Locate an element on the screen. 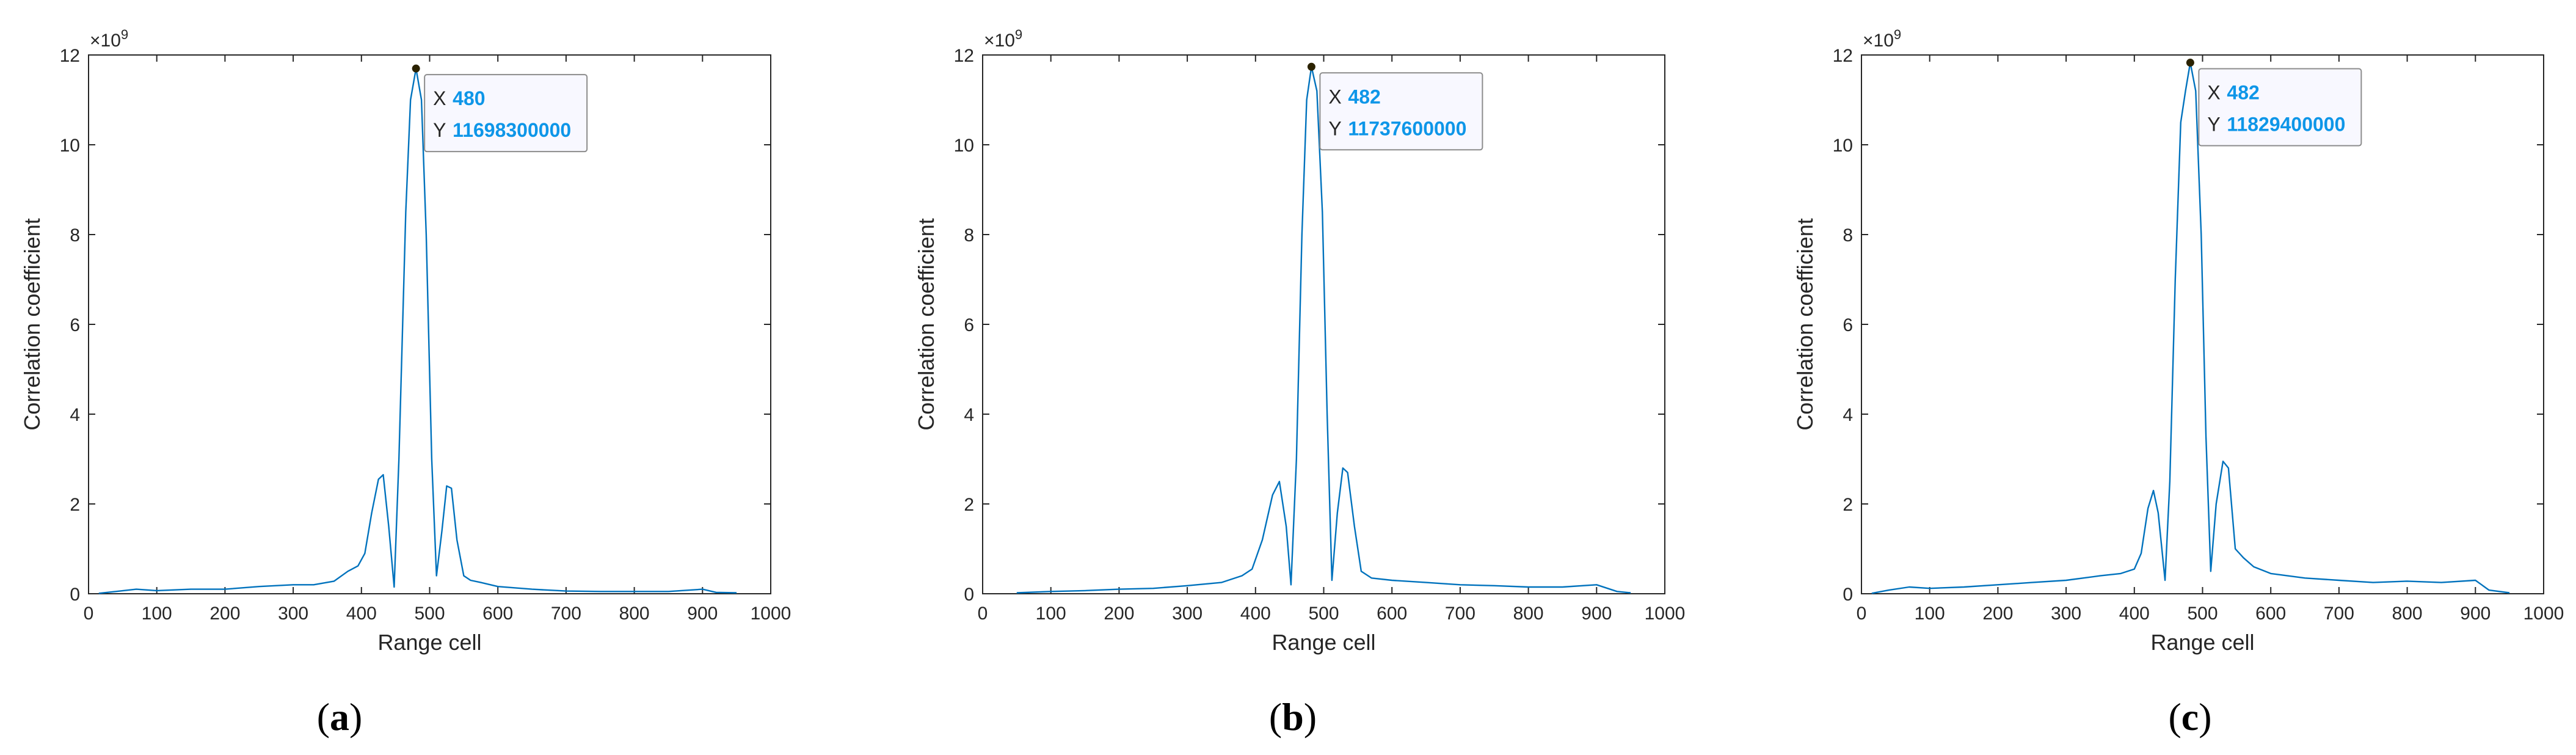  panel-label: (c) is located at coordinates (2189, 717).